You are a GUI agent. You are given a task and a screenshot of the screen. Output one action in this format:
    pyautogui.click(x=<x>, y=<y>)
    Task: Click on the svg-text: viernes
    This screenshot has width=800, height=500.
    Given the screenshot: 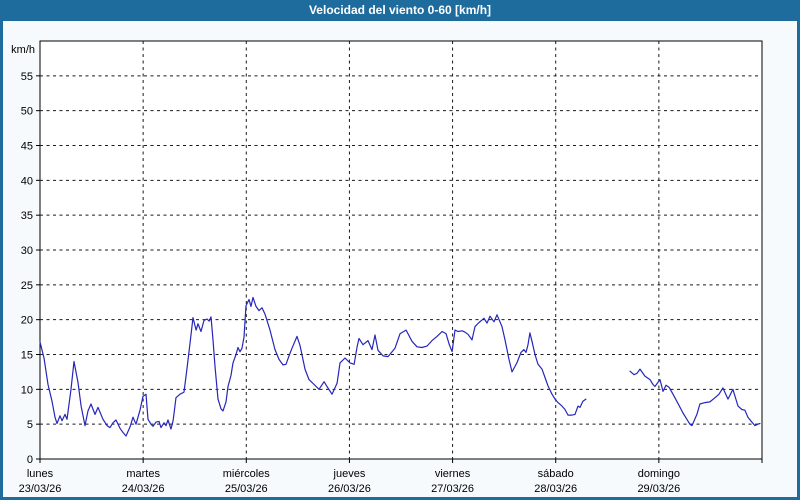 What is the action you would take?
    pyautogui.click(x=453, y=474)
    